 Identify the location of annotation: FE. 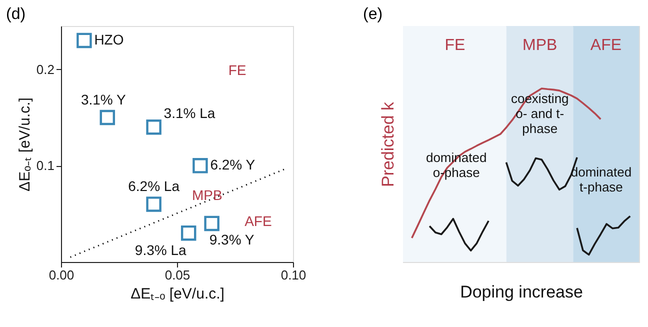
(237, 70).